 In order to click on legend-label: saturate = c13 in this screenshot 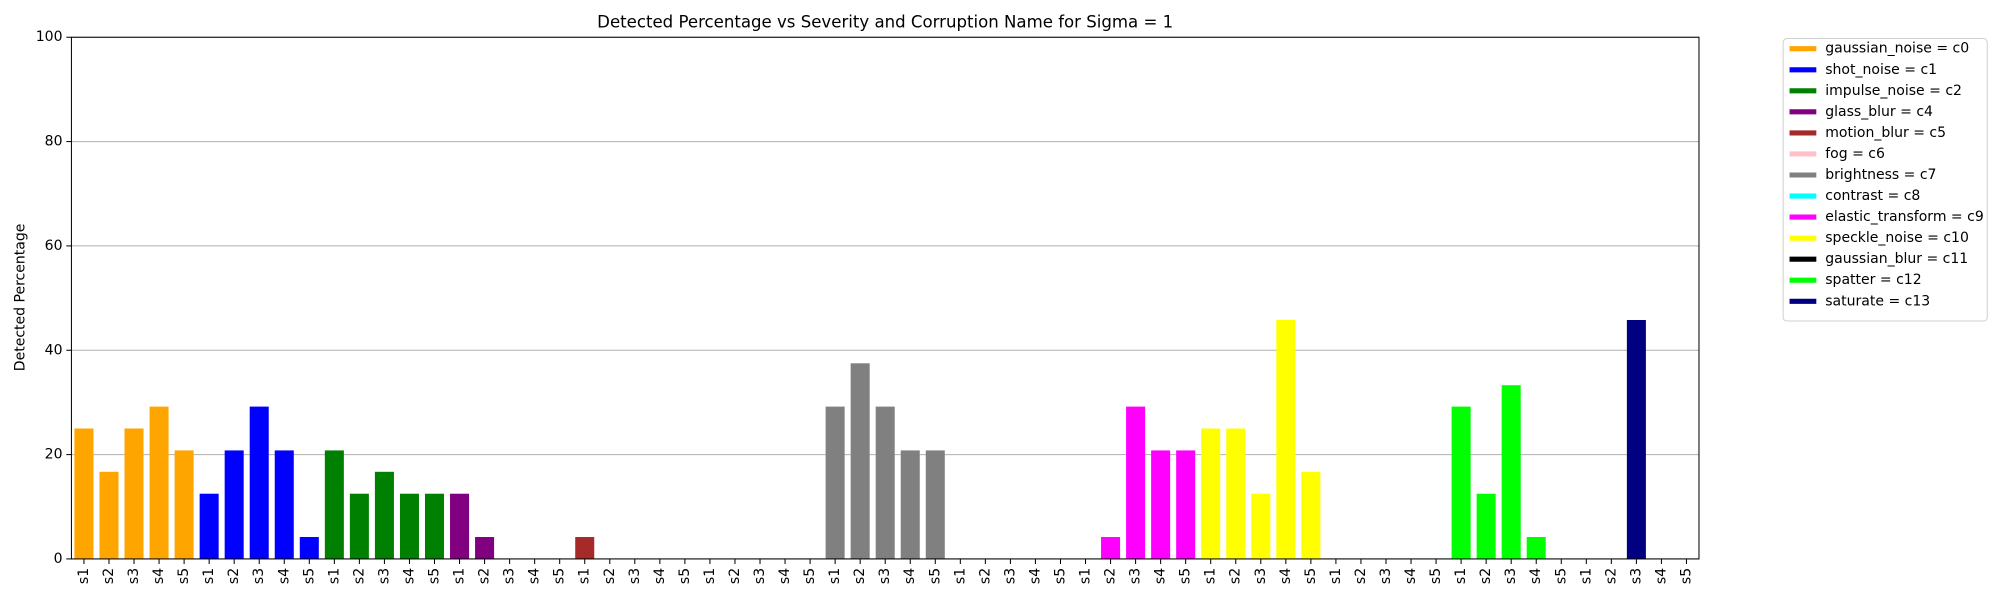, I will do `click(1877, 301)`.